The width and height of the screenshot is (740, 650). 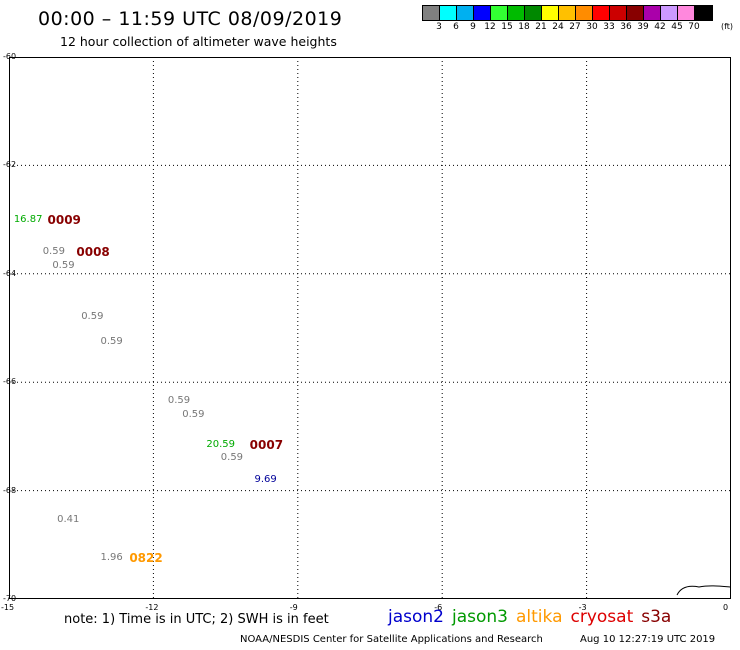 I want to click on color-scale-label: 3, so click(x=439, y=27).